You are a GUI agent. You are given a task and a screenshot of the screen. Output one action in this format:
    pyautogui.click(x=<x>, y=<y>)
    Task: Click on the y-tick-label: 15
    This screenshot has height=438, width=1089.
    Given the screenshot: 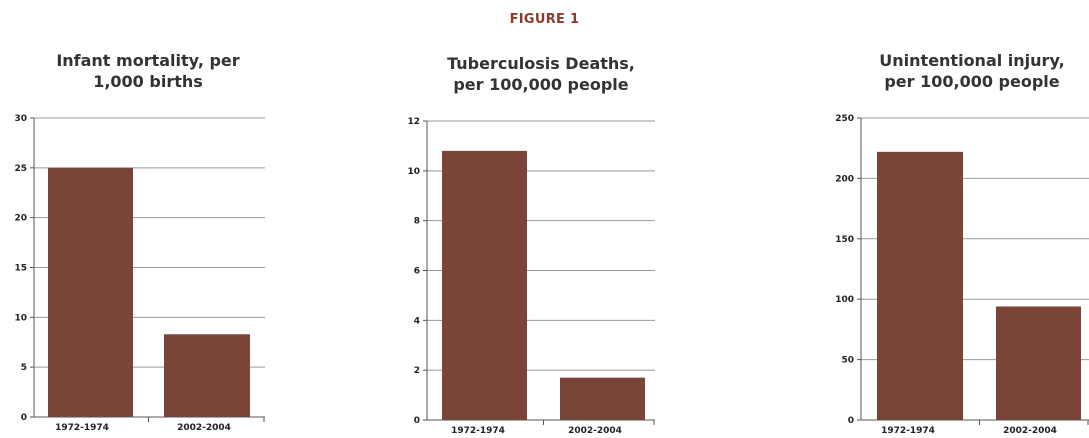 What is the action you would take?
    pyautogui.click(x=20, y=269)
    